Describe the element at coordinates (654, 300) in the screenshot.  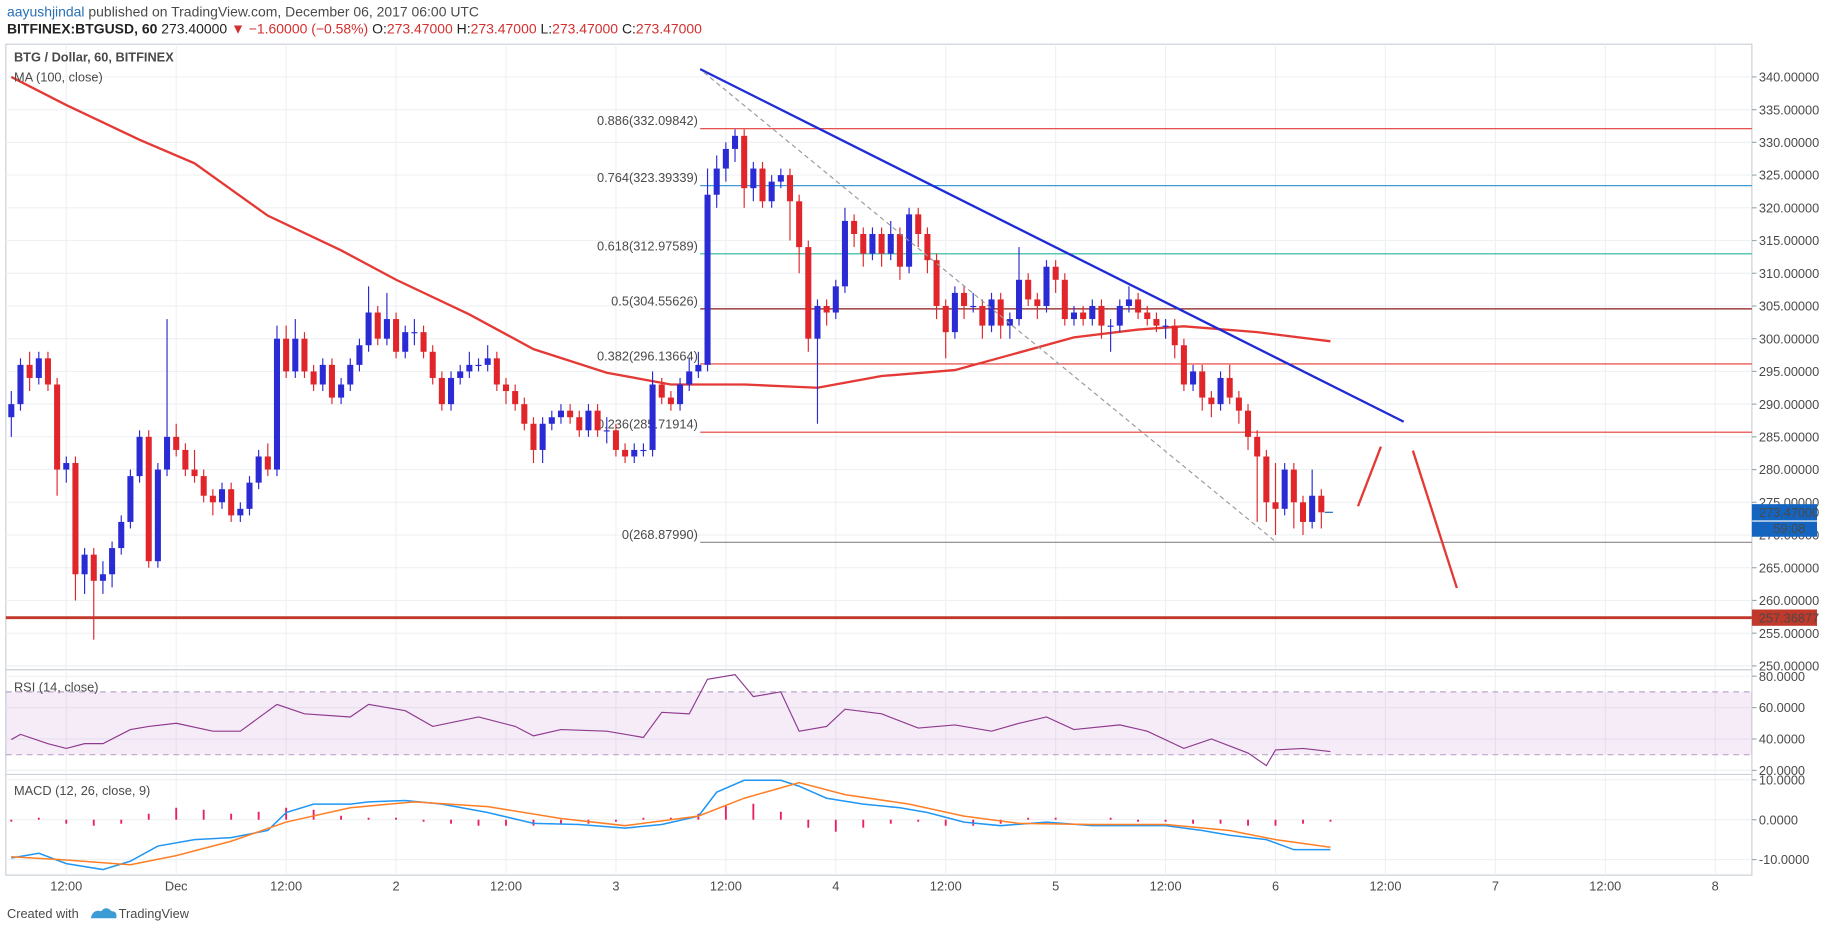
I see `fib-label: 0.5(304.55626)` at that location.